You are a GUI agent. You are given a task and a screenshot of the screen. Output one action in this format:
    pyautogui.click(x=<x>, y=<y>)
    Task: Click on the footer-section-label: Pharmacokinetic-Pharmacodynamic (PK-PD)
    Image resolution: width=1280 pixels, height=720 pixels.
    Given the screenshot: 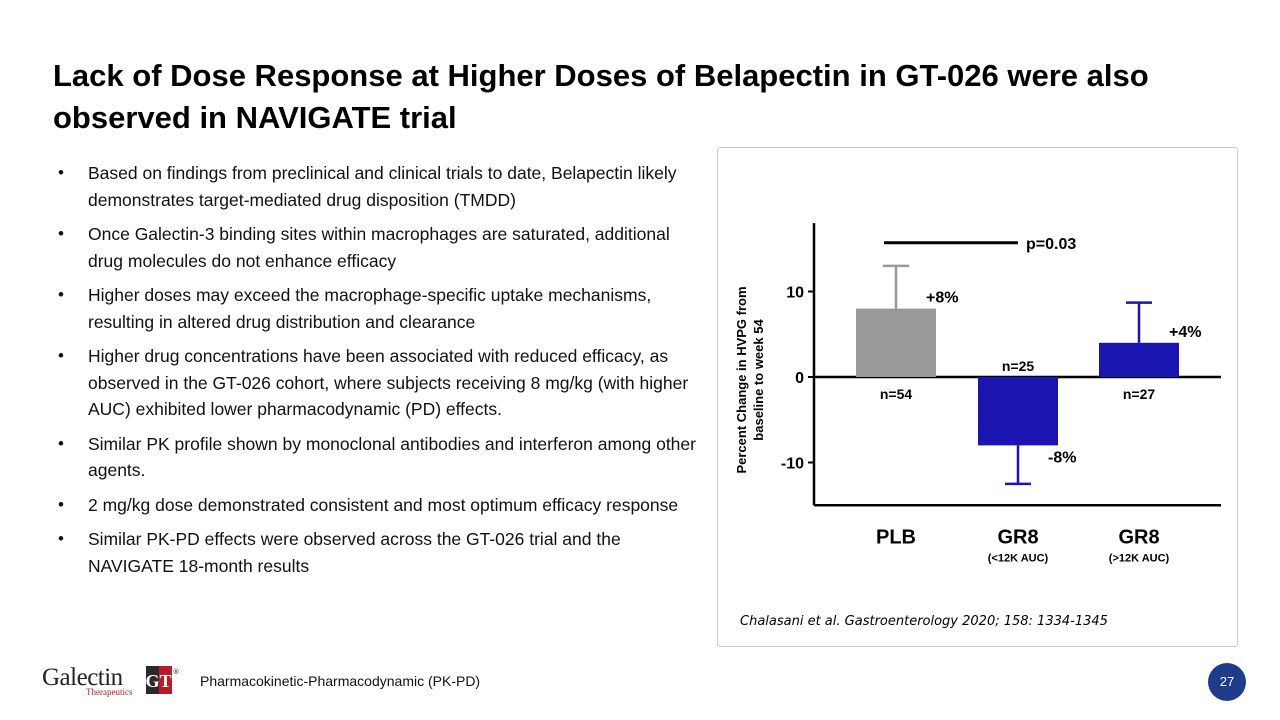 What is the action you would take?
    pyautogui.click(x=340, y=681)
    